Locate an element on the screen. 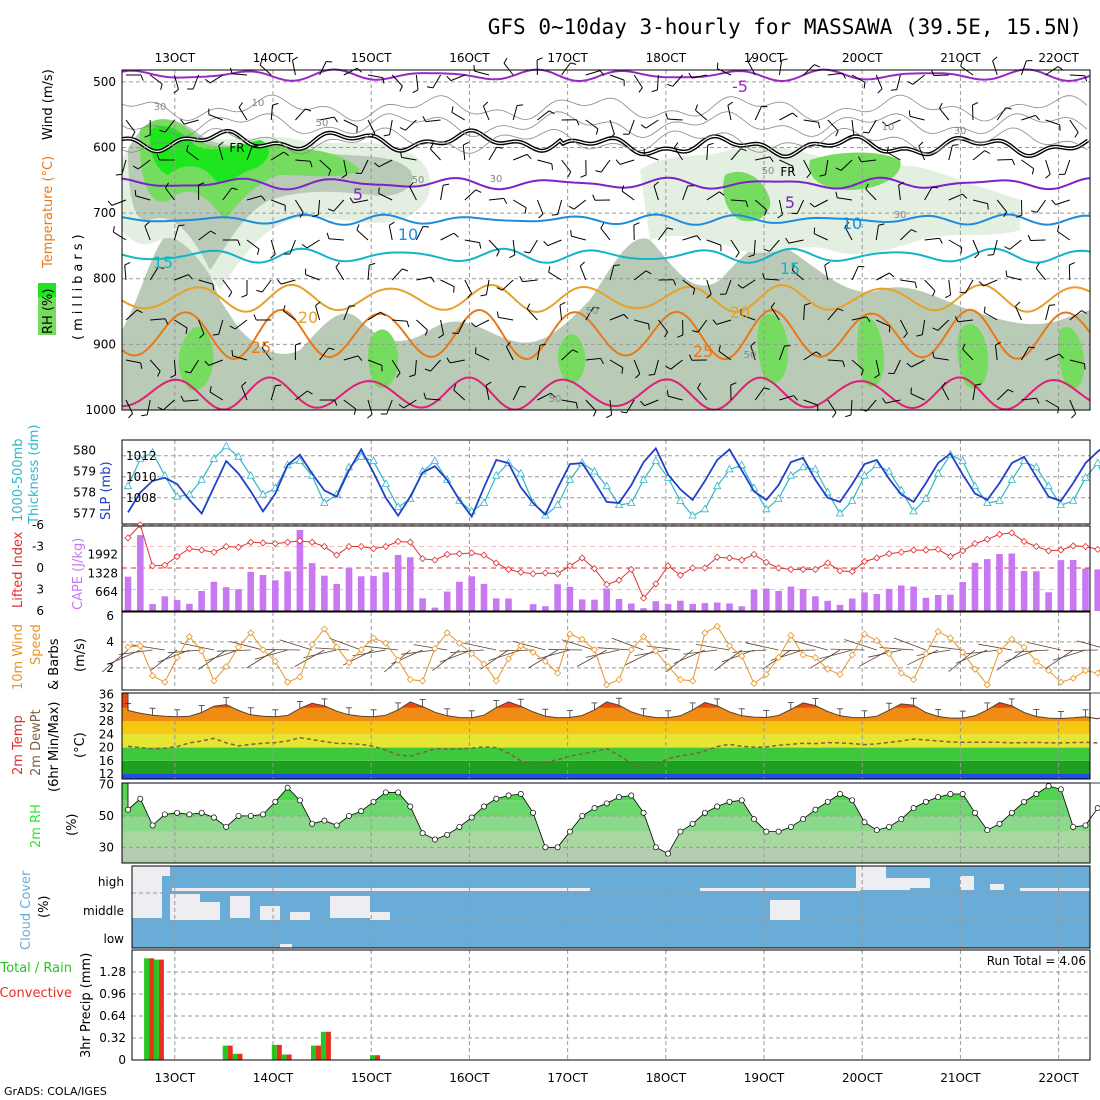 The width and height of the screenshot is (1100, 1100). bottom-tick-21OCT: 21OCT is located at coordinates (960, 1078).